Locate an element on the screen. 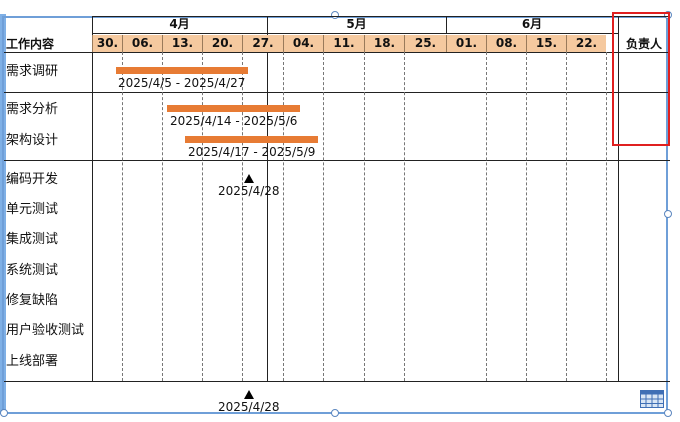 The image size is (680, 422). table-grid-icon-svg is located at coordinates (652, 399).